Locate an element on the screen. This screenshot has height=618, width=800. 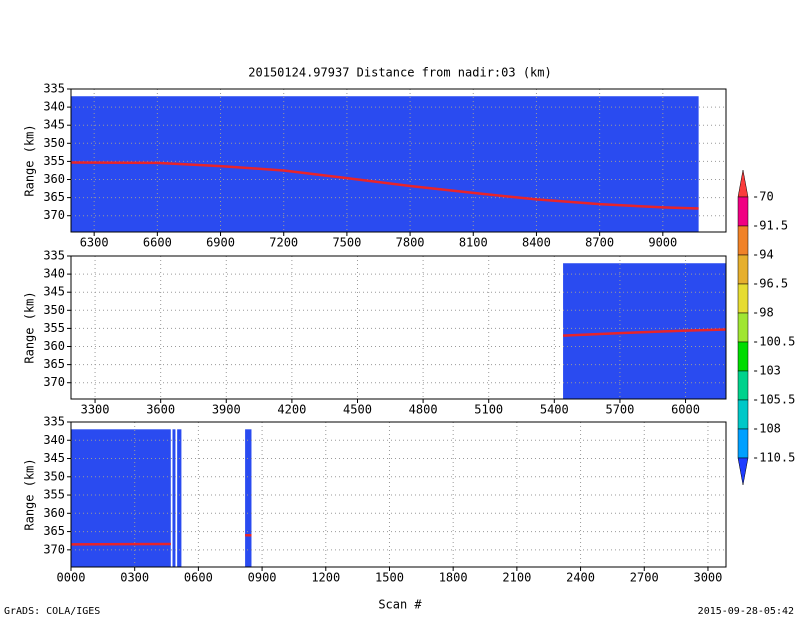
x-tick-label: 7200 is located at coordinates (283, 243).